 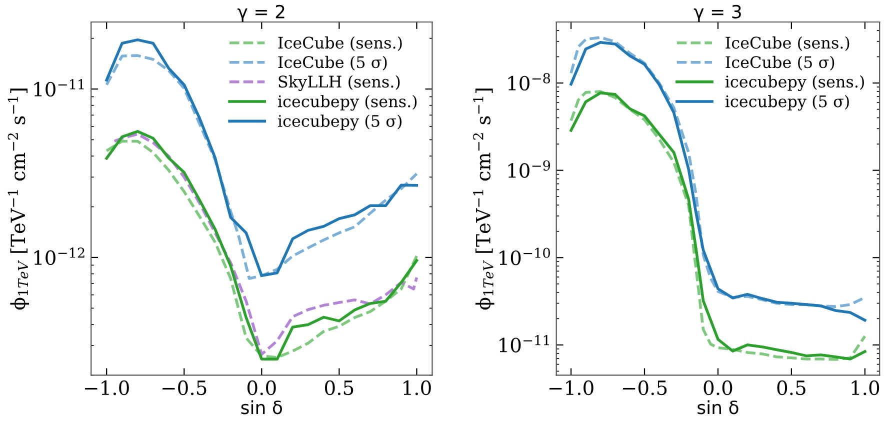 I want to click on chart-title: γ = 3, so click(x=717, y=13).